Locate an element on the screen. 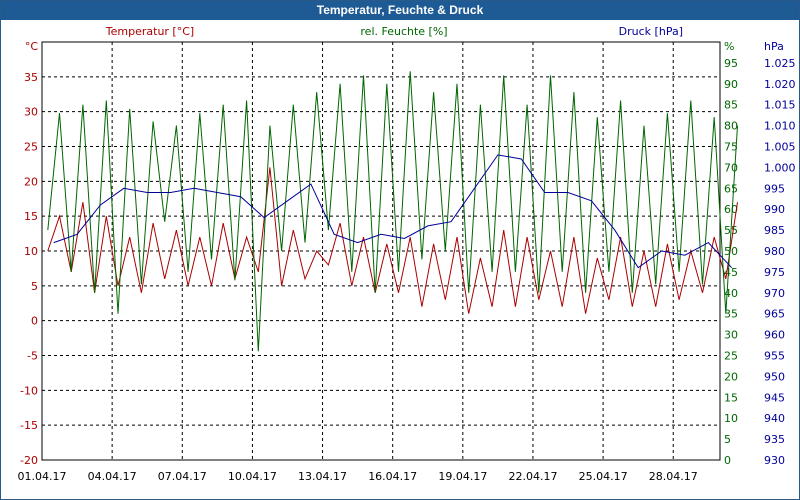 Image resolution: width=800 pixels, height=500 pixels. x-tick-label: 25.04.17 is located at coordinates (603, 476).